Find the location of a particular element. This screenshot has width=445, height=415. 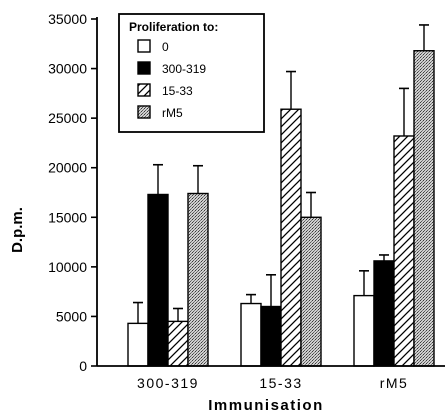

y-tick-label-1: 5000 is located at coordinates (71, 316).